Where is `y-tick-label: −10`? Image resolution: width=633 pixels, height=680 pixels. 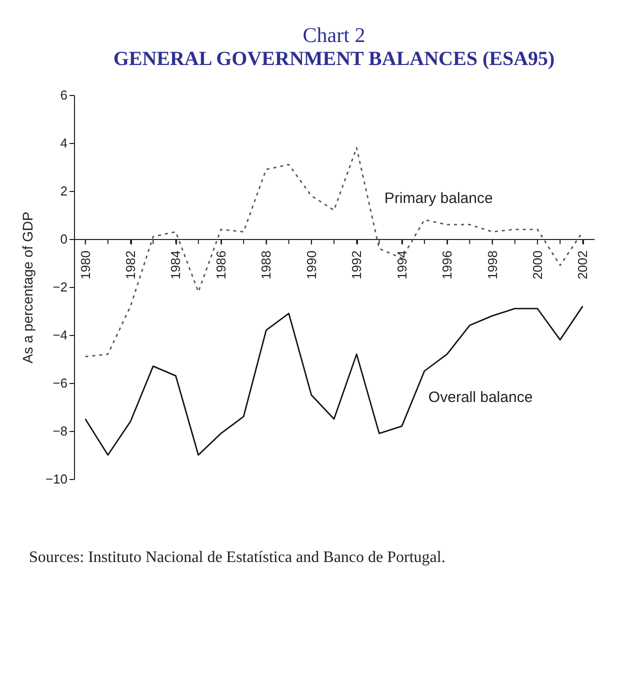
y-tick-label: −10 is located at coordinates (56, 479).